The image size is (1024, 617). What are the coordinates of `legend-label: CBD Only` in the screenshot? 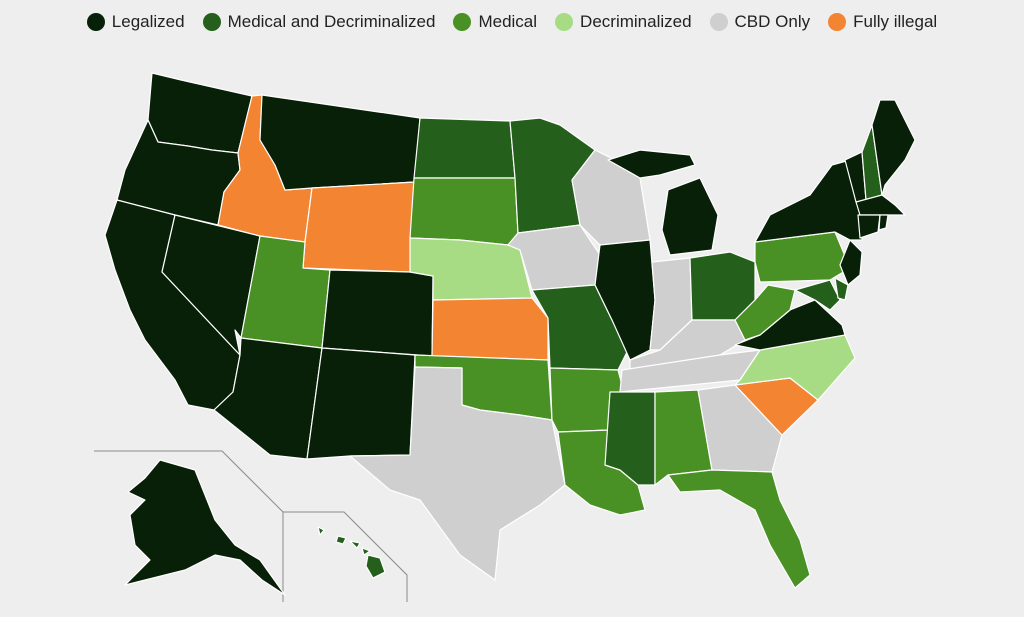 It's located at (772, 21).